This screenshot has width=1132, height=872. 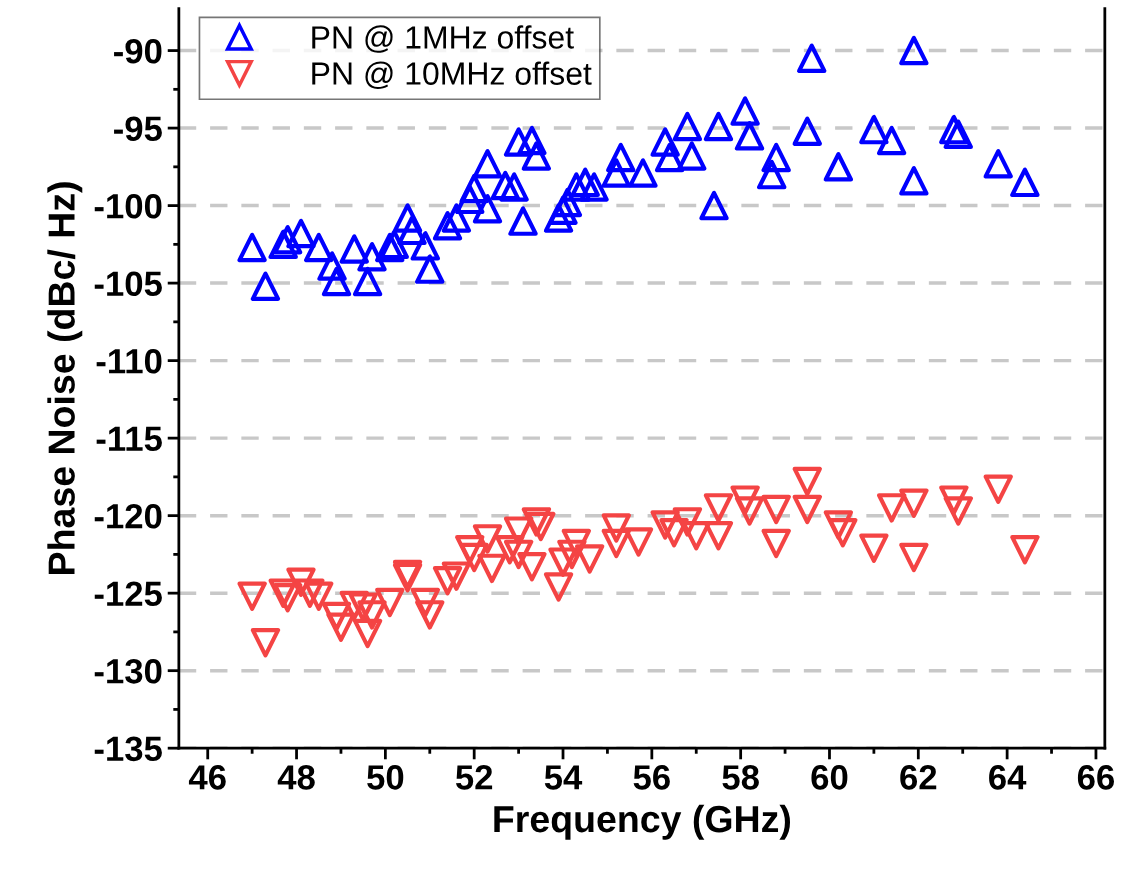 What do you see at coordinates (129, 439) in the screenshot?
I see `y-tick-label: -115` at bounding box center [129, 439].